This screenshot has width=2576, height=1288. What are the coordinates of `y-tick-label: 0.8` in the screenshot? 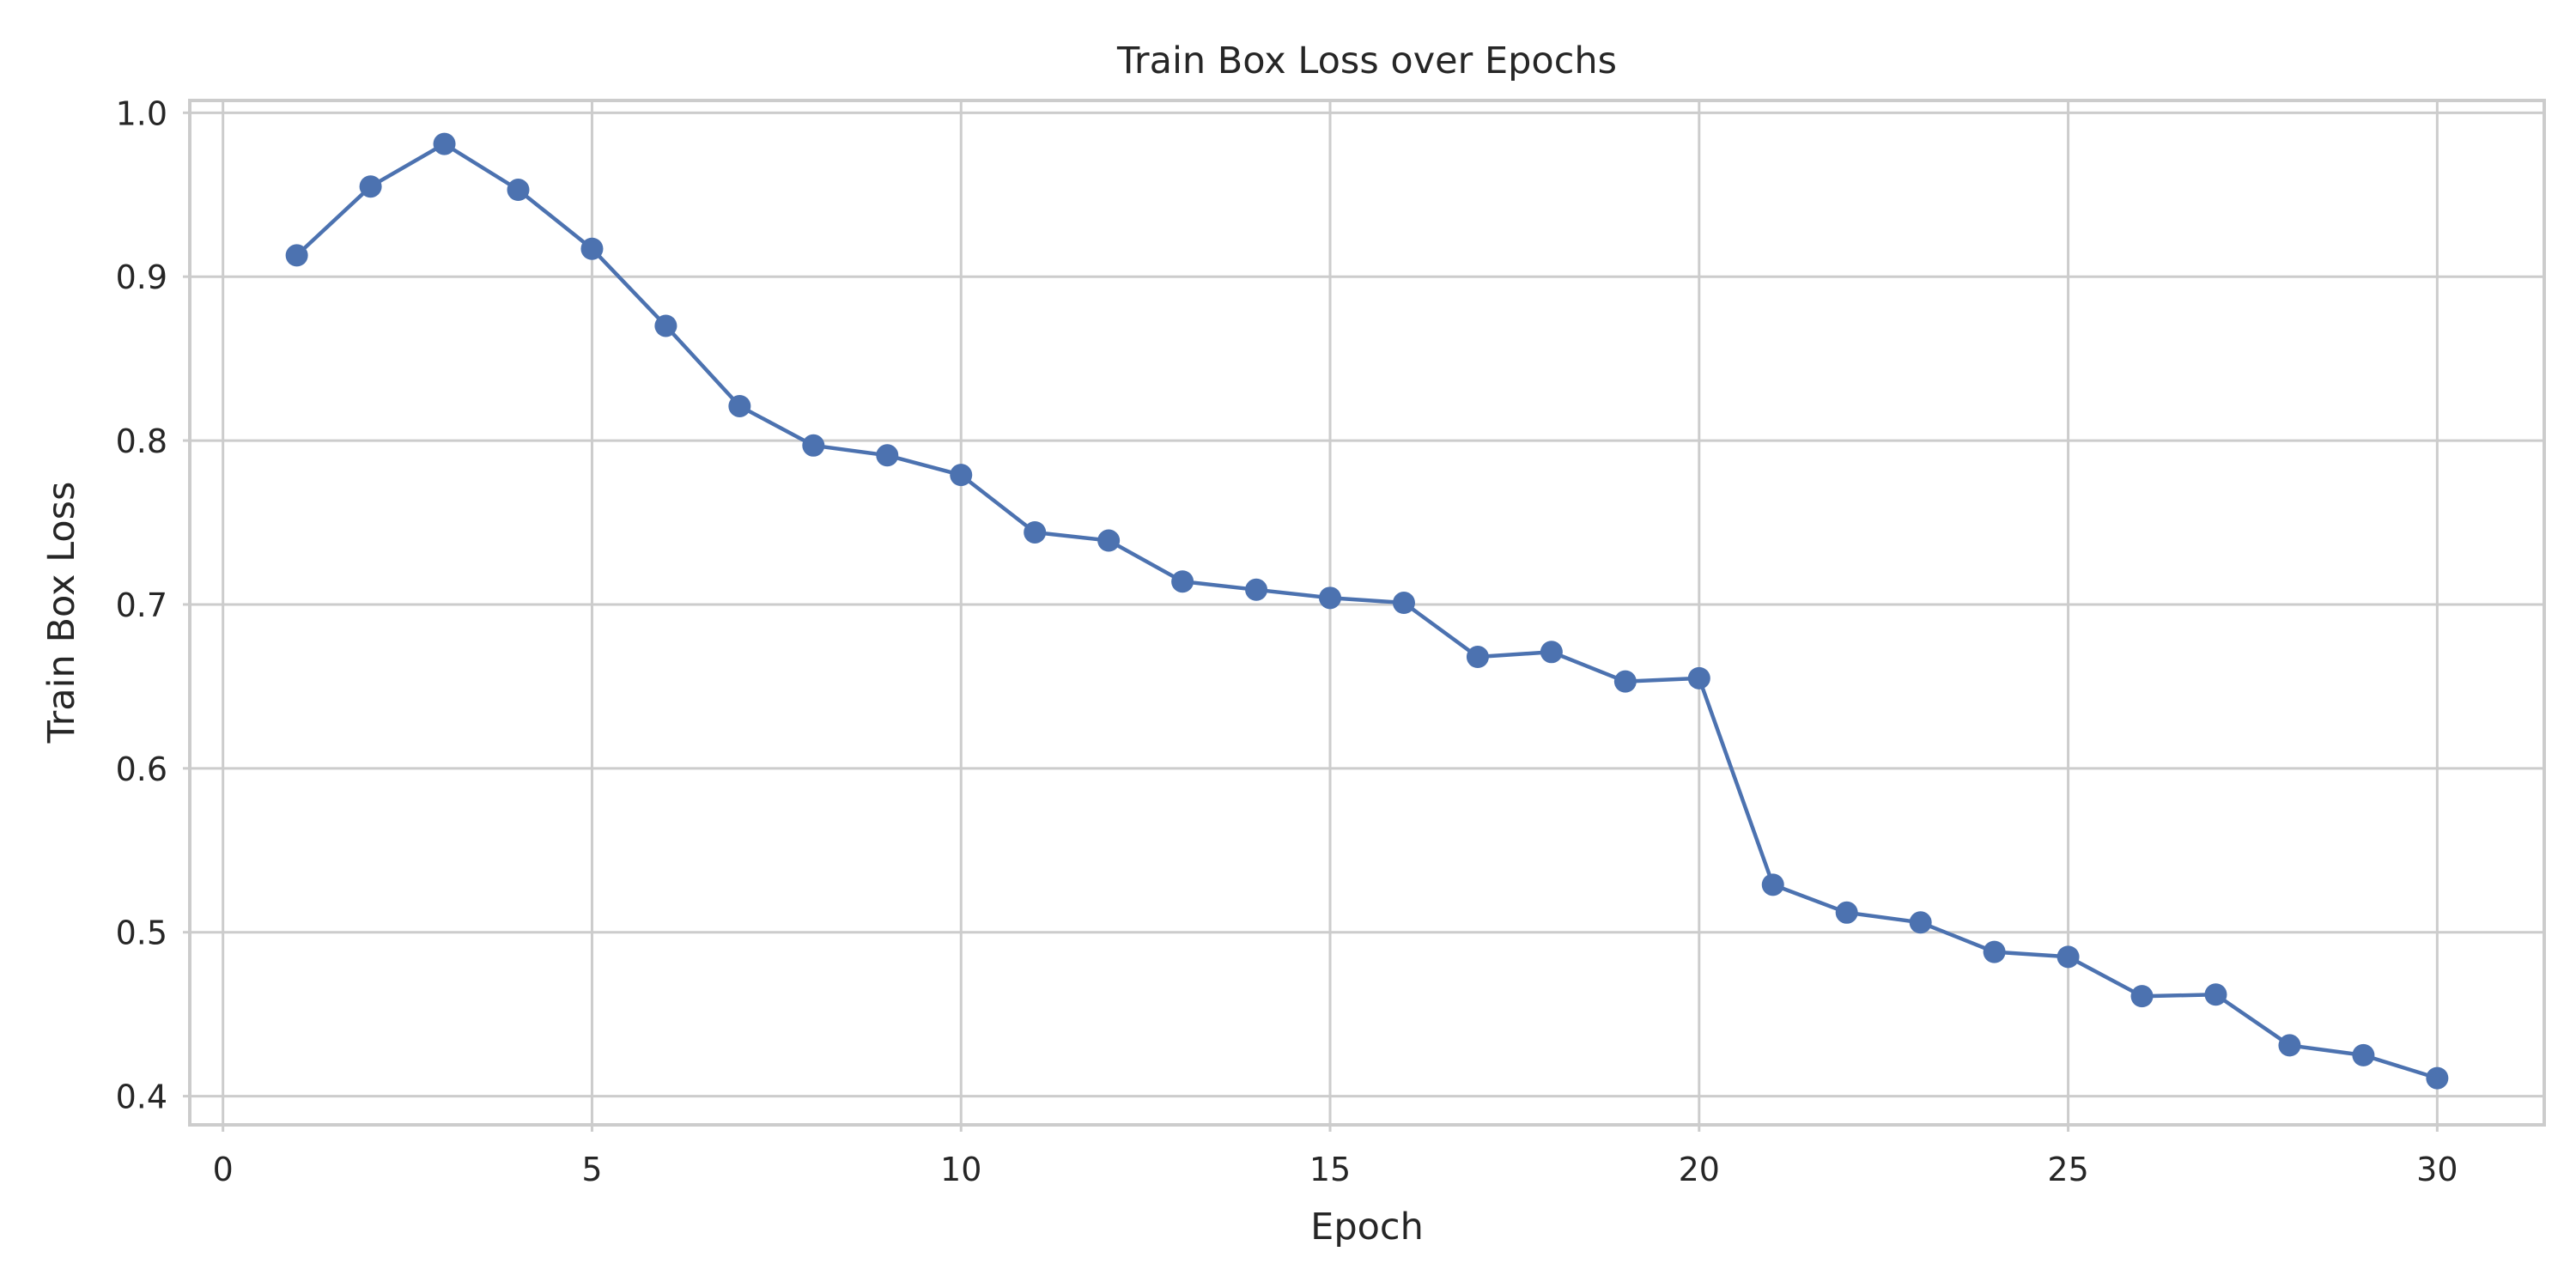 It's located at (142, 441).